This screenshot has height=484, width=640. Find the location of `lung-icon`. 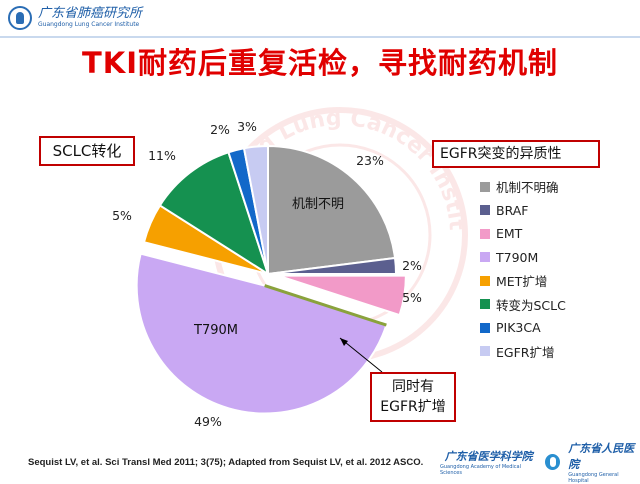

lung-icon is located at coordinates (20, 18).